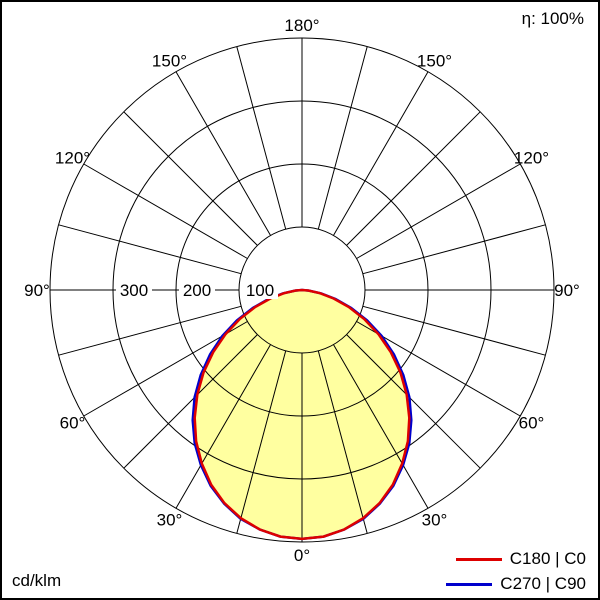 The image size is (600, 600). Describe the element at coordinates (197, 290) in the screenshot. I see `radial-tick-label: 200` at that location.